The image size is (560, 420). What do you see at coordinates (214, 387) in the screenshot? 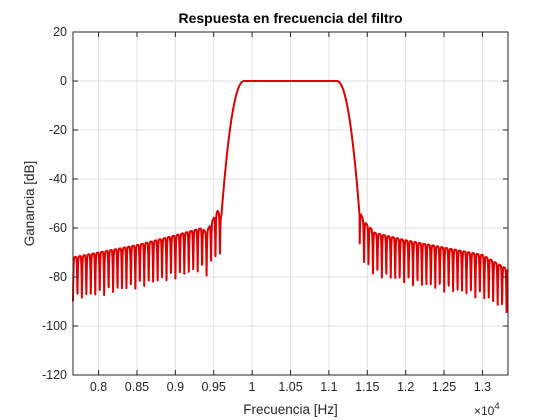
I see `x-tick-label: 0.95` at bounding box center [214, 387].